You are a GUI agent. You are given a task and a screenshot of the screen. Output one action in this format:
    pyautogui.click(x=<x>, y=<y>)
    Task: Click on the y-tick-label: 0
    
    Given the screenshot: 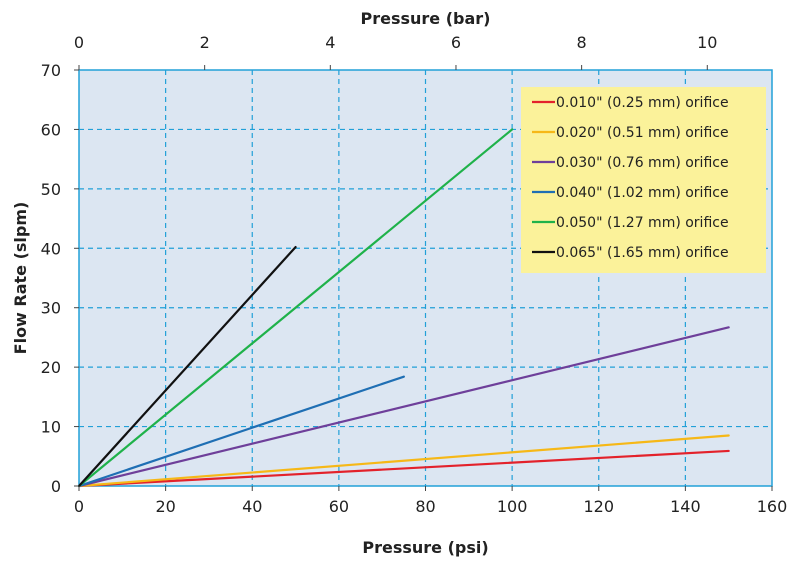 What is the action you would take?
    pyautogui.click(x=56, y=486)
    